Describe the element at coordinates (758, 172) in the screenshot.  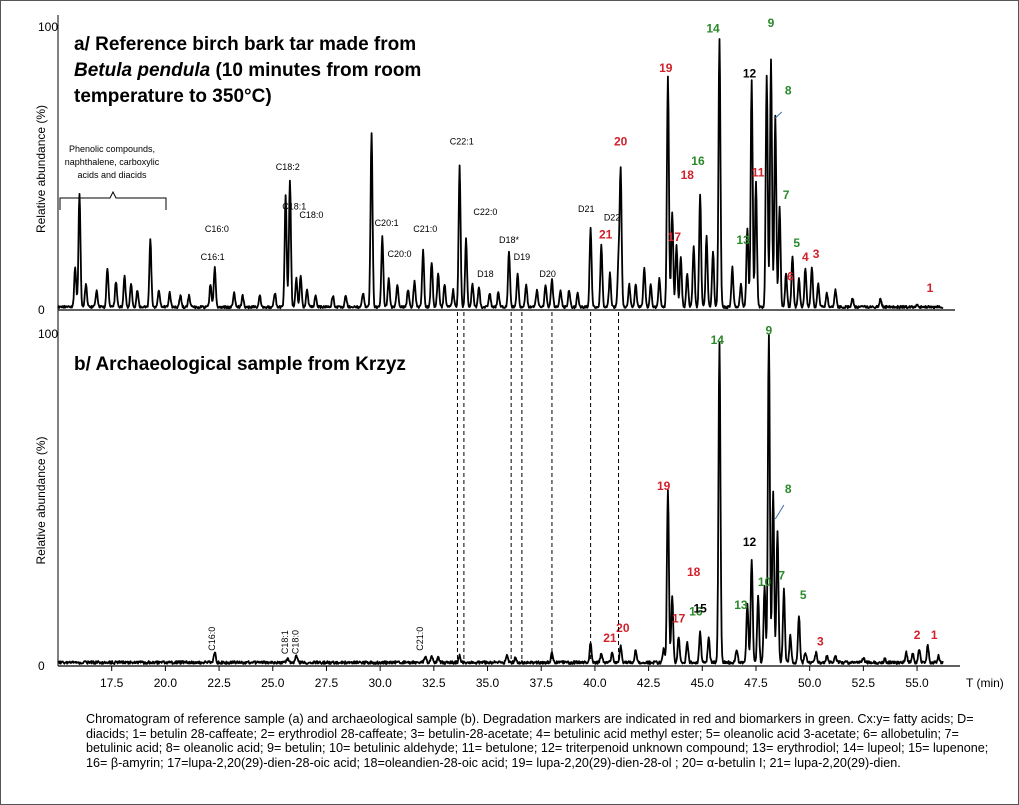
I see `a-peak-label-11: 11` at that location.